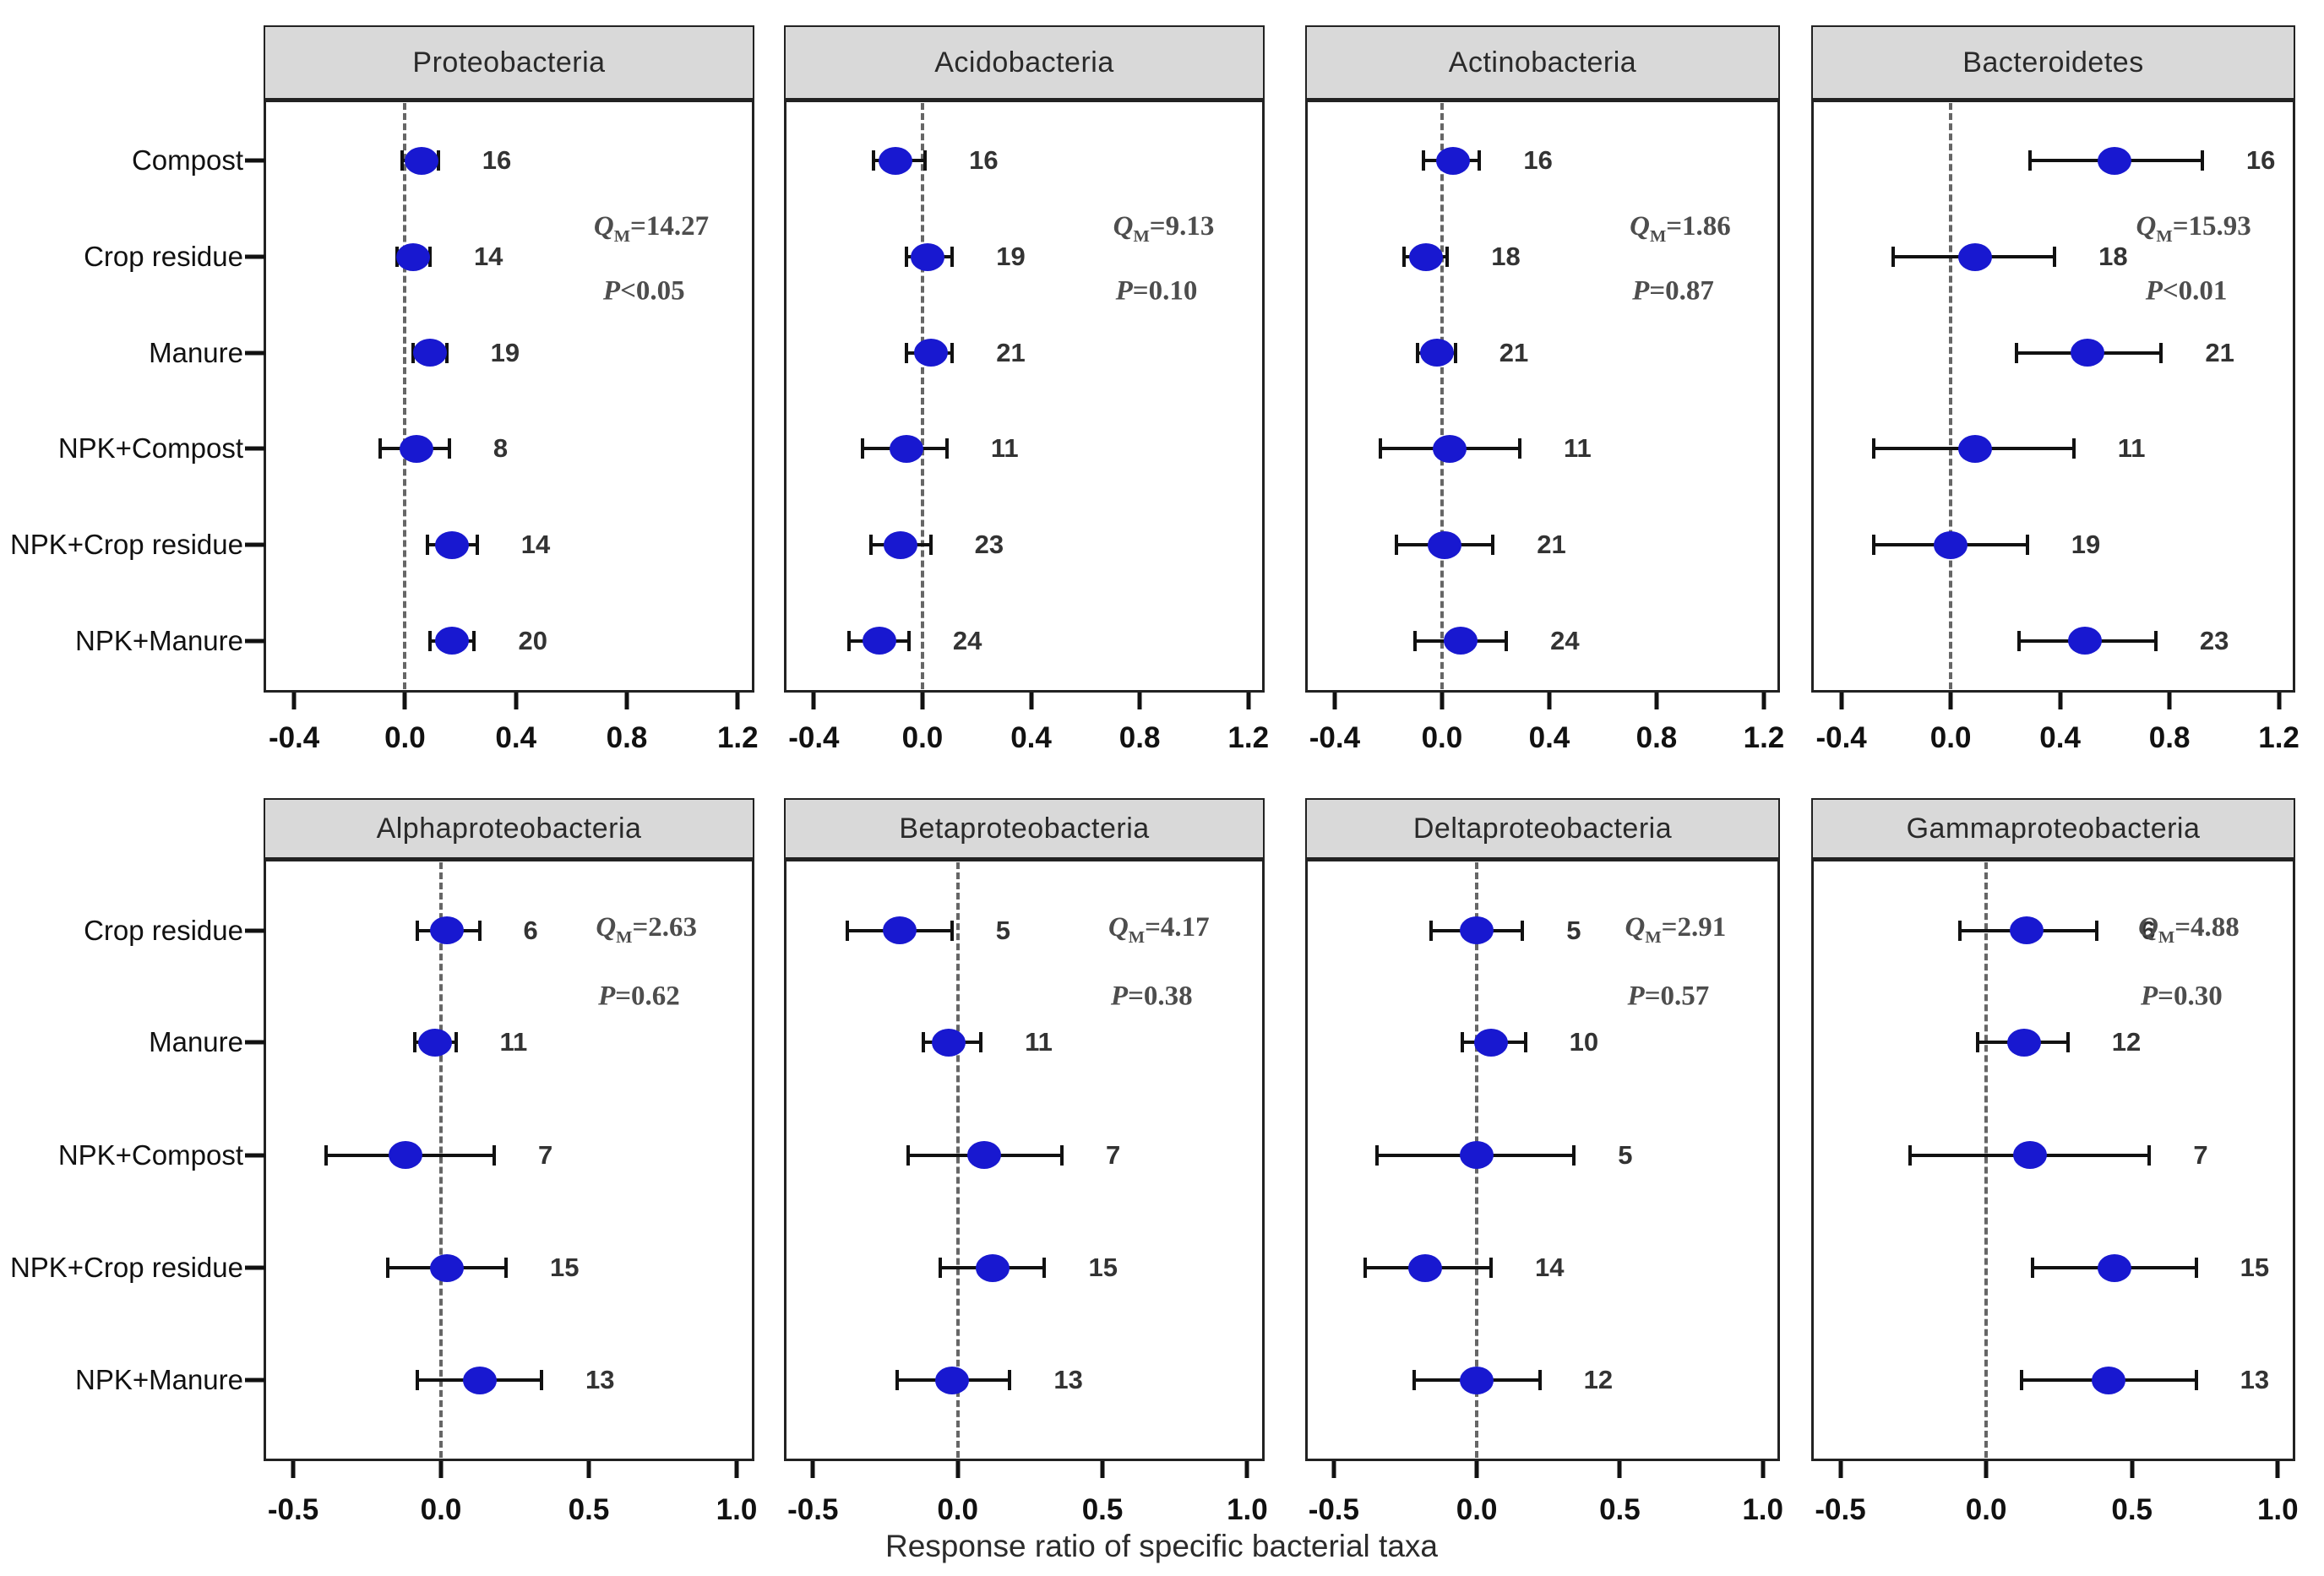 This screenshot has height=1576, width=2324. What do you see at coordinates (1024, 62) in the screenshot?
I see `panel-title: Acidobacteria` at bounding box center [1024, 62].